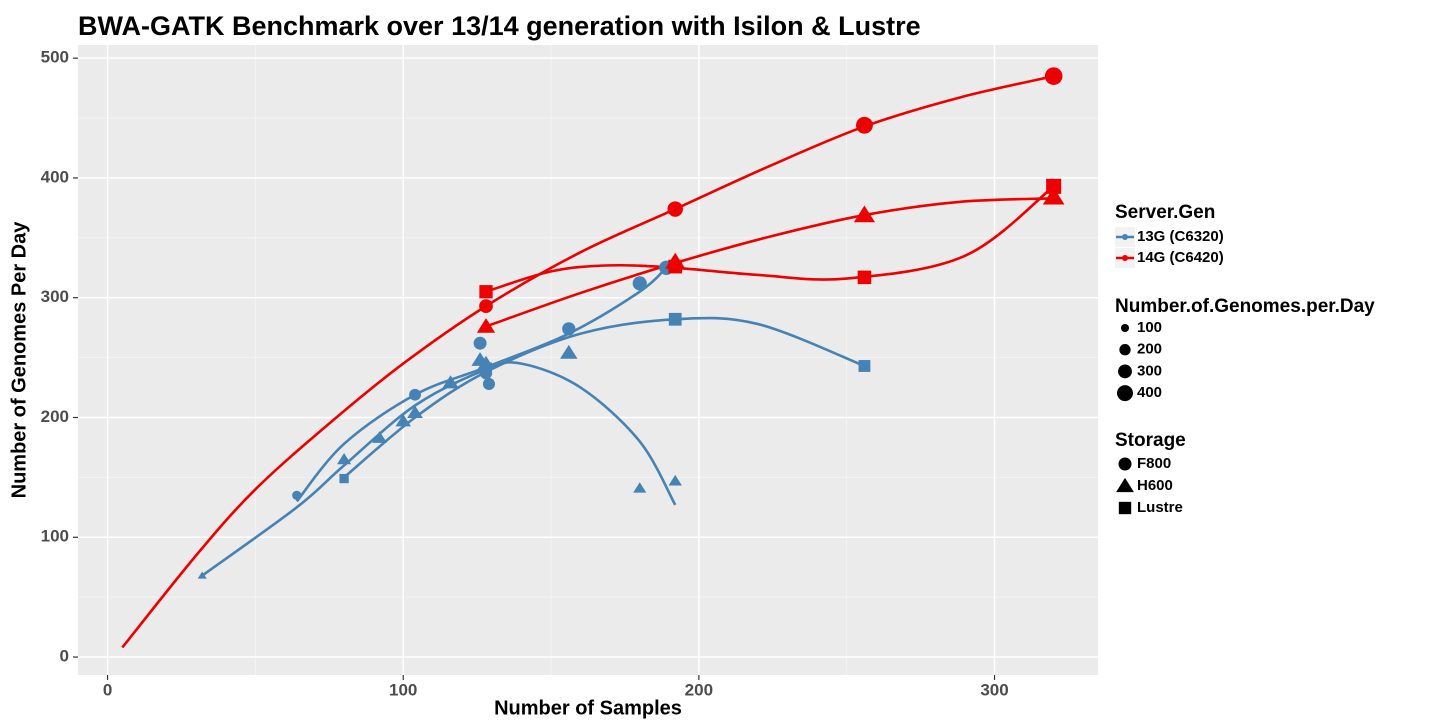 The image size is (1432, 721). What do you see at coordinates (1149, 349) in the screenshot?
I see `legend-label: 200` at bounding box center [1149, 349].